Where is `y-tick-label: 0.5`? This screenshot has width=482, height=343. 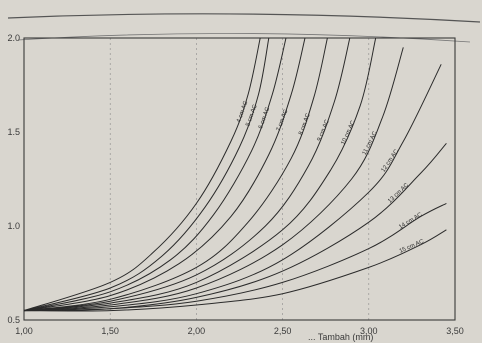 y-tick-label: 0.5 is located at coordinates (13, 320).